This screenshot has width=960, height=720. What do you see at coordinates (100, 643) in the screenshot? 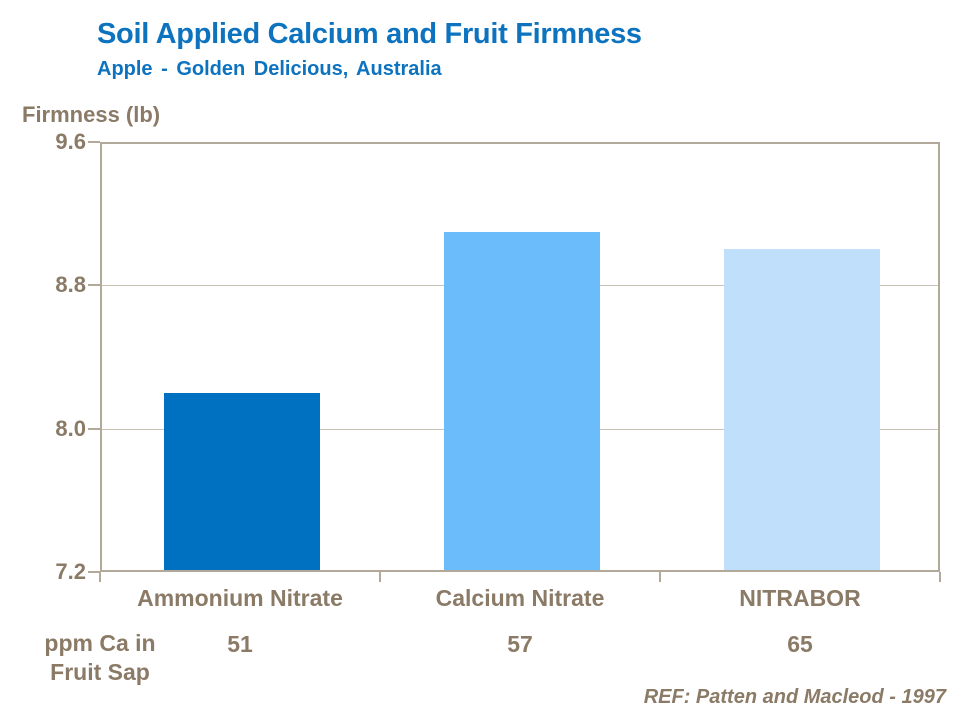
I see `ppm-row-label-line1: ppm Ca in` at bounding box center [100, 643].